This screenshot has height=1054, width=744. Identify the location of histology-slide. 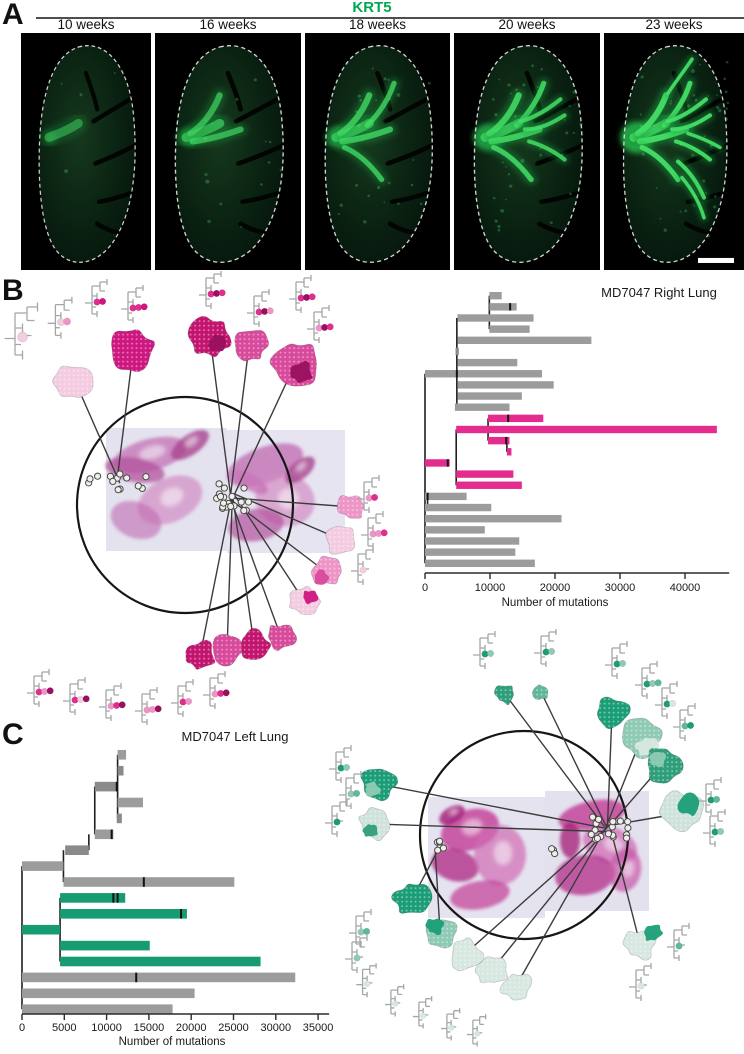
(486, 857).